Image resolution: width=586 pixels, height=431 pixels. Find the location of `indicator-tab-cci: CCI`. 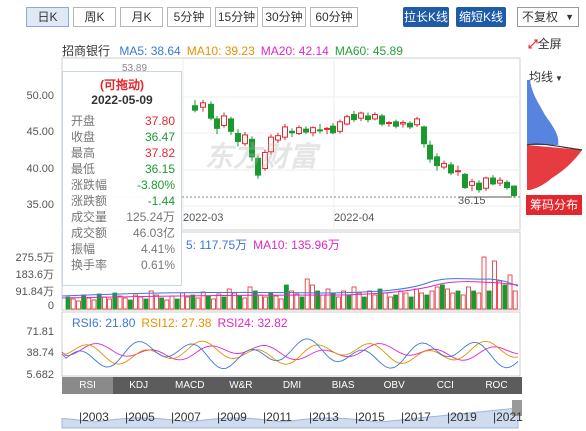

indicator-tab-cci: CCI is located at coordinates (445, 385).